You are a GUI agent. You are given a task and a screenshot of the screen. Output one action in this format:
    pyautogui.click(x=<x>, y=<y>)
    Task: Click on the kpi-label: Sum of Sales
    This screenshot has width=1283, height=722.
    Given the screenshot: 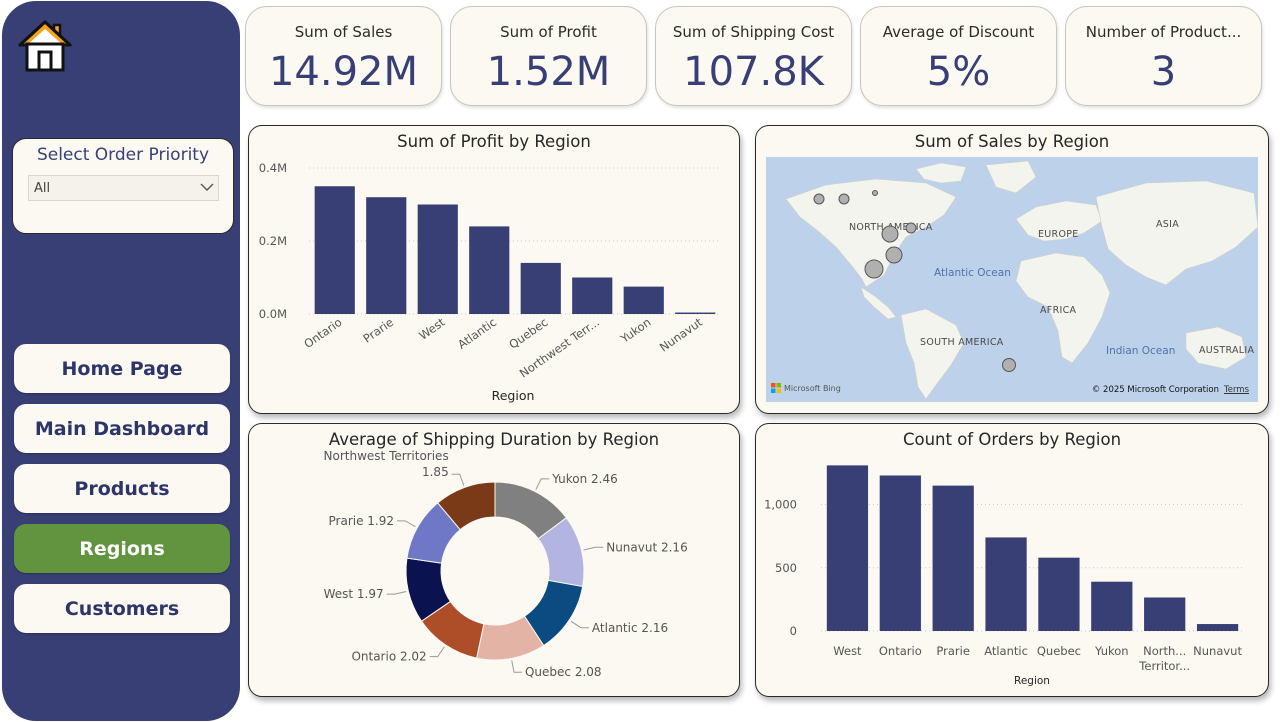 What is the action you would take?
    pyautogui.click(x=343, y=32)
    